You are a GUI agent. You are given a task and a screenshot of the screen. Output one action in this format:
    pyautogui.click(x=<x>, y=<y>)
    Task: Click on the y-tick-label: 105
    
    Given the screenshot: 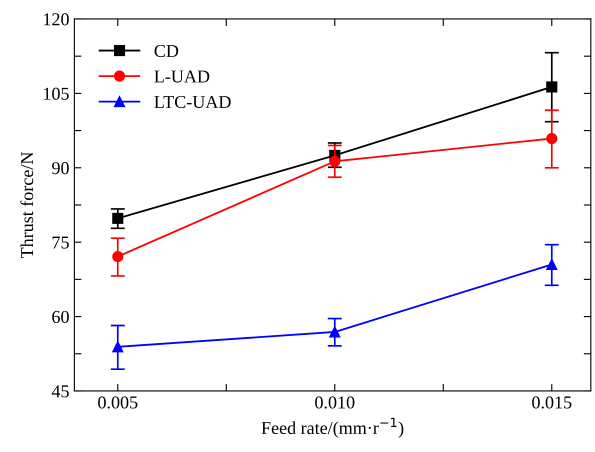 What is the action you would take?
    pyautogui.click(x=56, y=94)
    